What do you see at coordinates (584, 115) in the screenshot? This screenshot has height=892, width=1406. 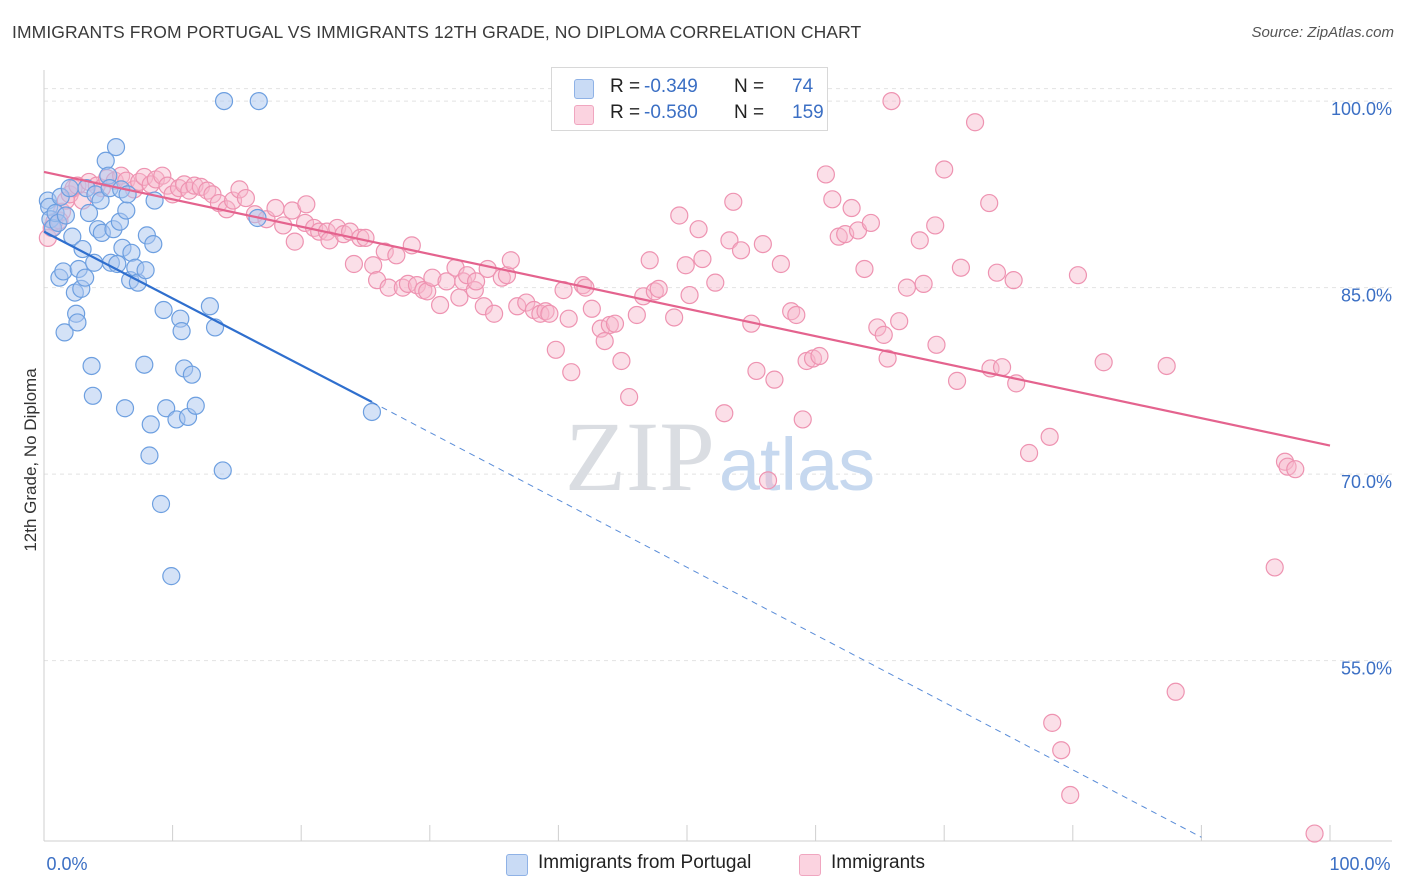 I see `legend-swatch-immigrants` at bounding box center [584, 115].